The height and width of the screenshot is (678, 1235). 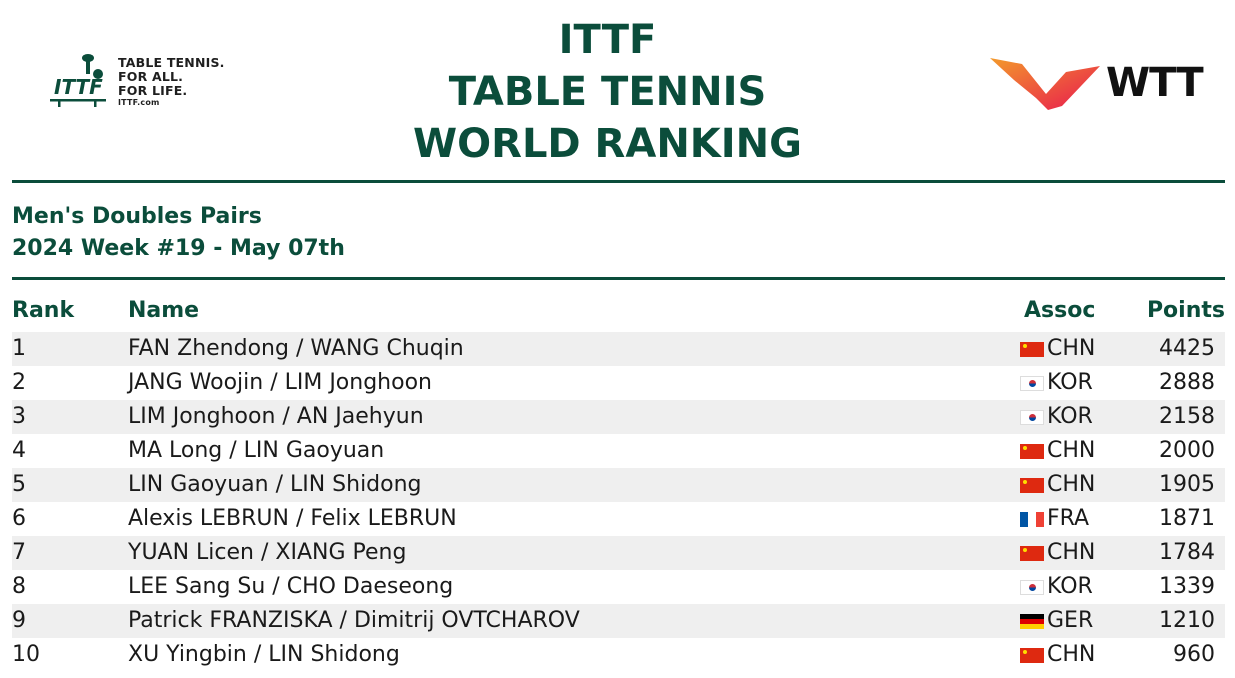 I want to click on row-assoc: GER, so click(x=1056, y=621).